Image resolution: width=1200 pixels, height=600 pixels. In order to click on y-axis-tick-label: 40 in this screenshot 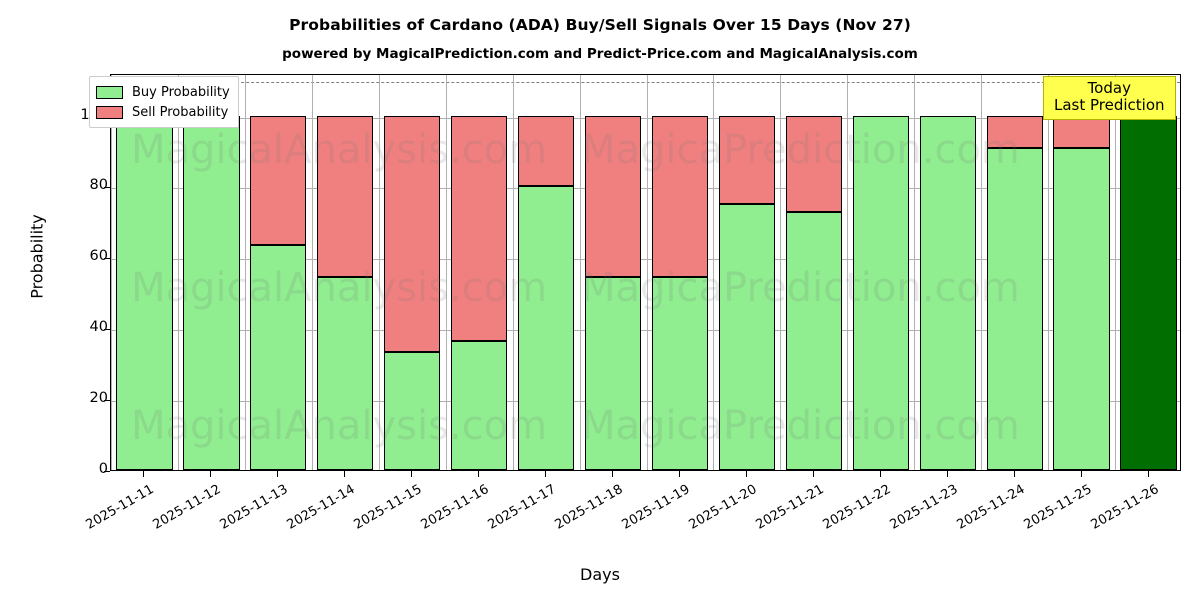, I will do `click(98, 327)`.